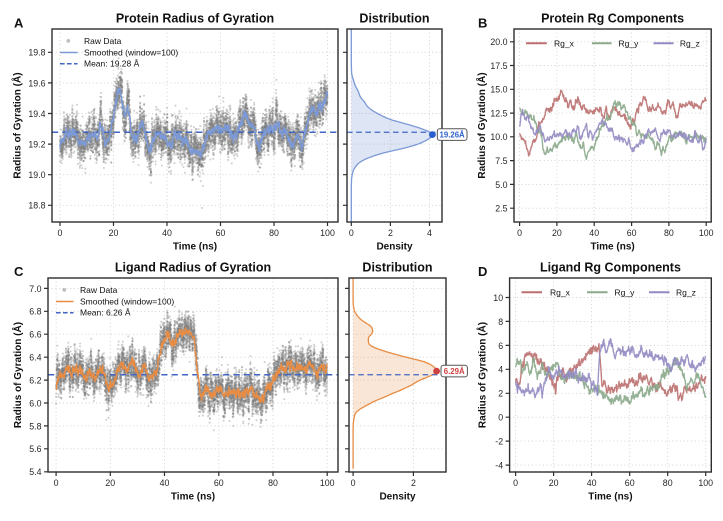  What do you see at coordinates (195, 19) in the screenshot?
I see `svg-text: Protein Radius of Gyration` at bounding box center [195, 19].